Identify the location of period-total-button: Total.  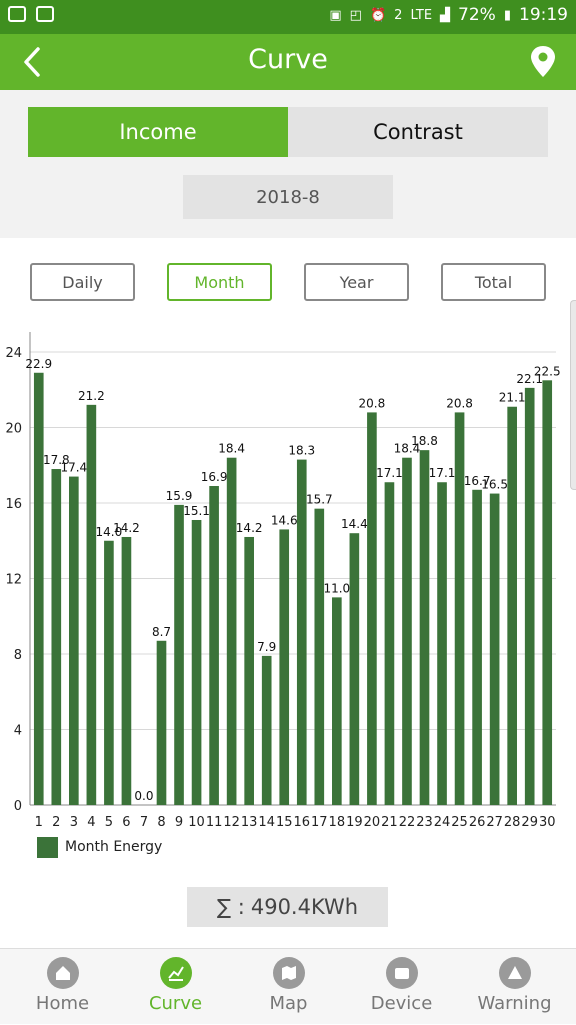
(493, 282).